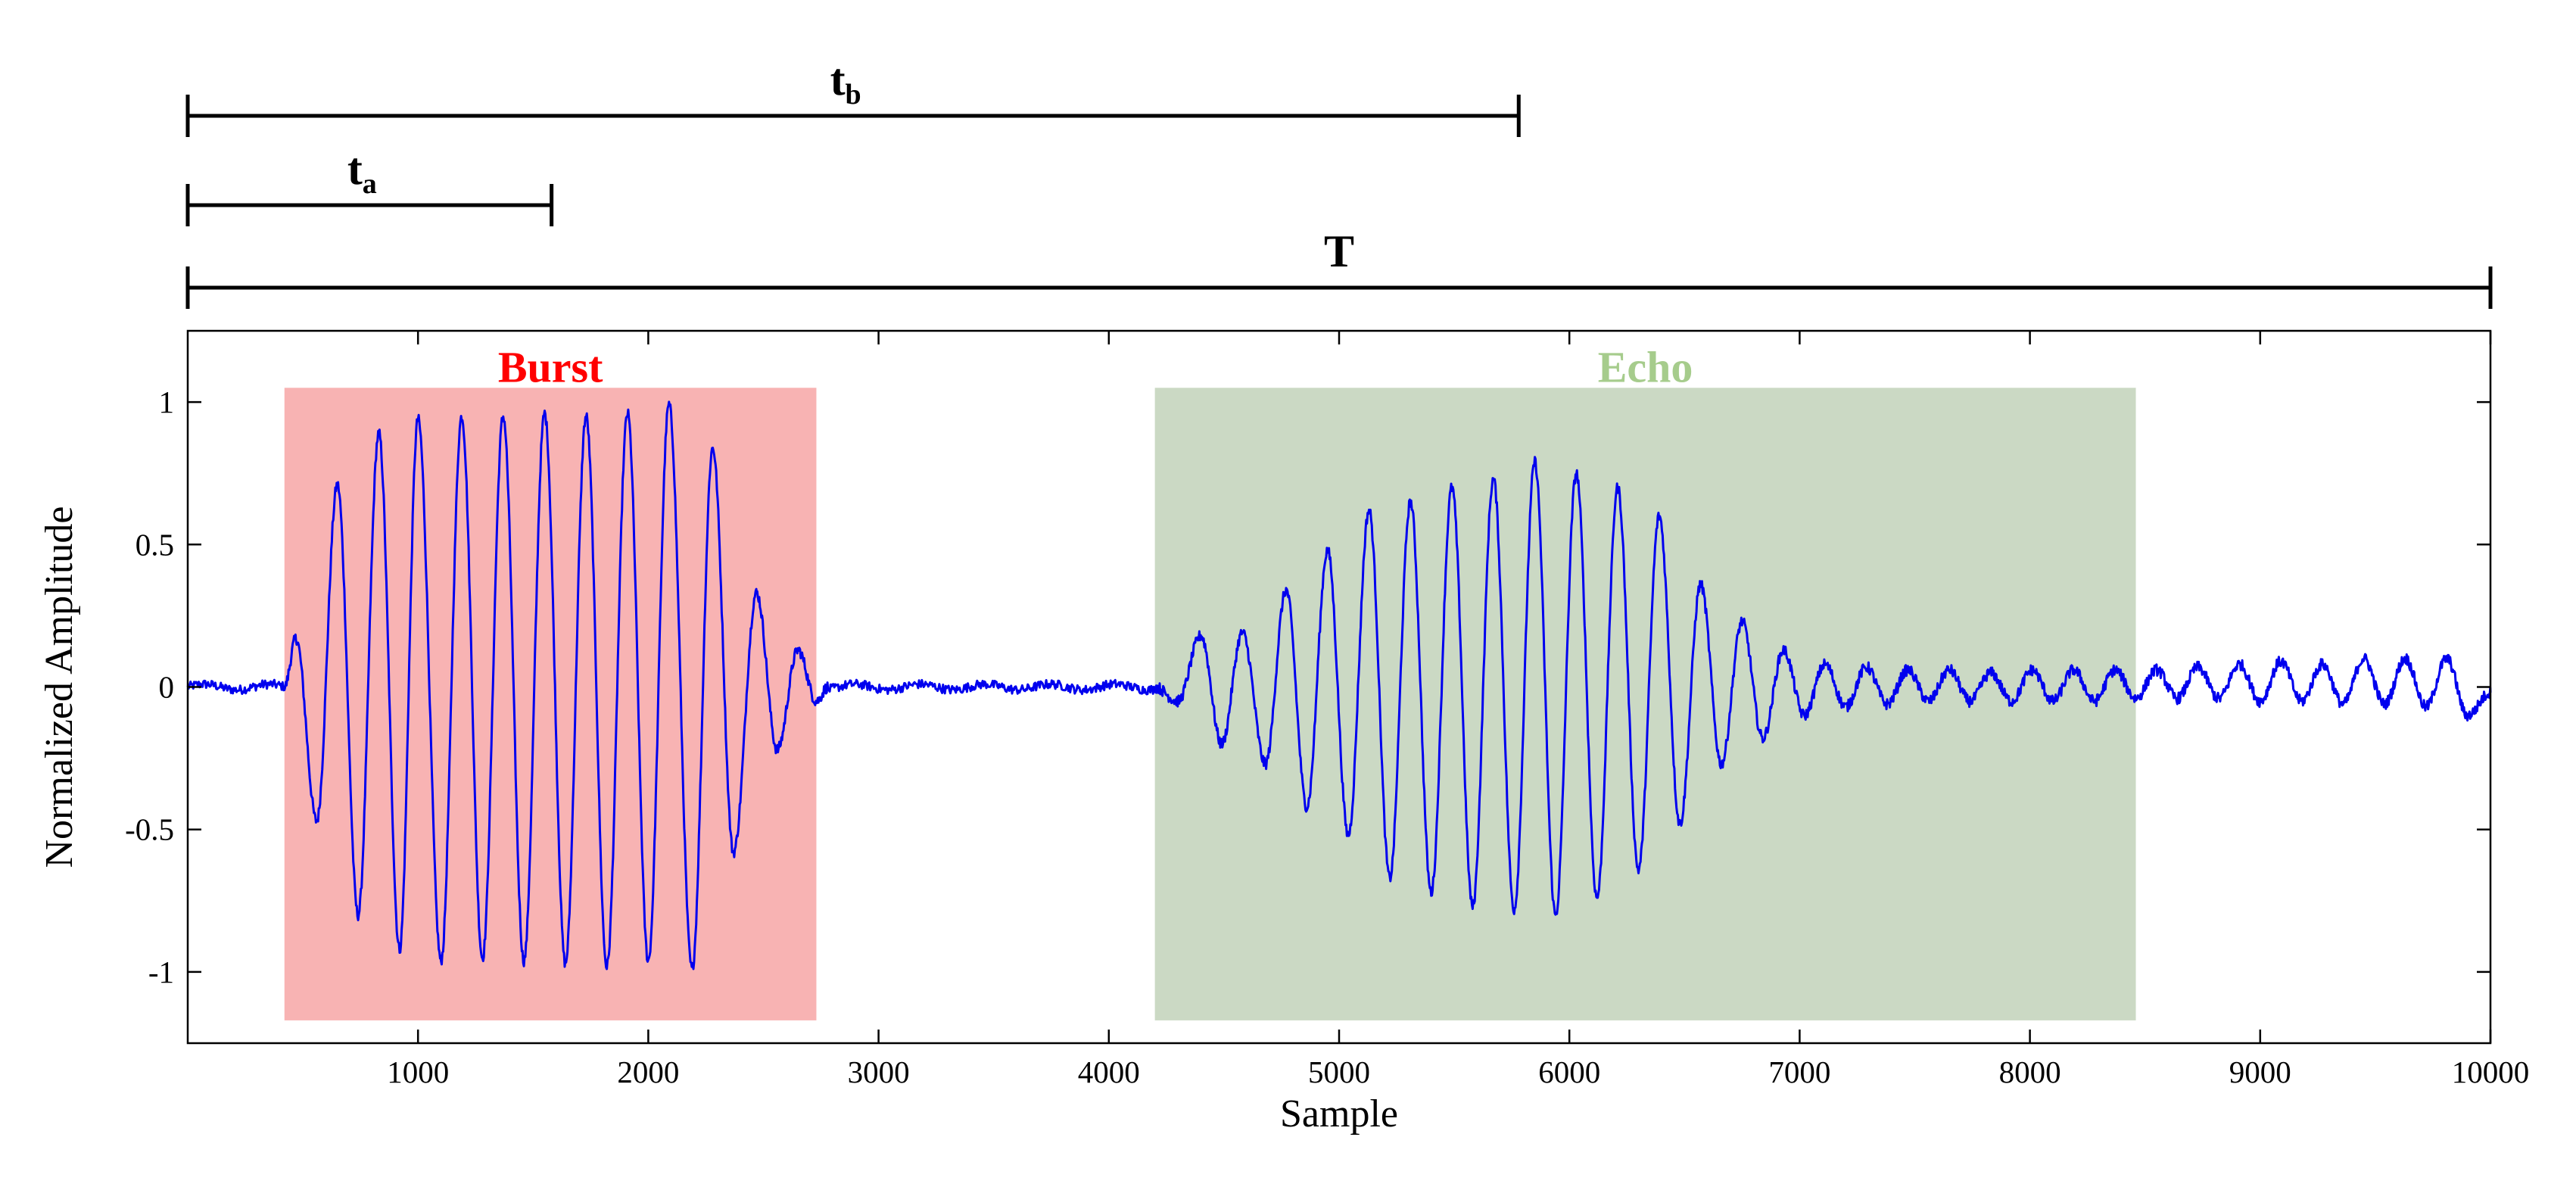 The image size is (2576, 1187). Describe the element at coordinates (2491, 1072) in the screenshot. I see `x-tick-label: 10000` at that location.